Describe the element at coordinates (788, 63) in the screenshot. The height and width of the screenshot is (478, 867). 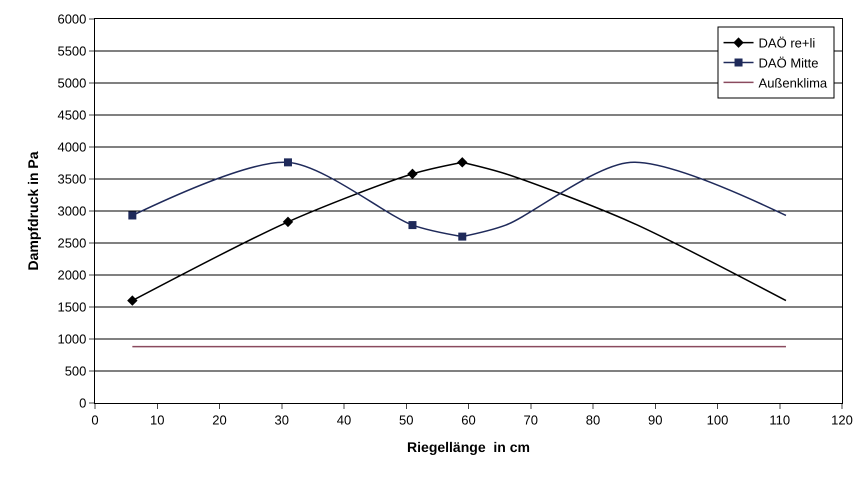
I see `legend-label: DAÖ Mitte` at that location.